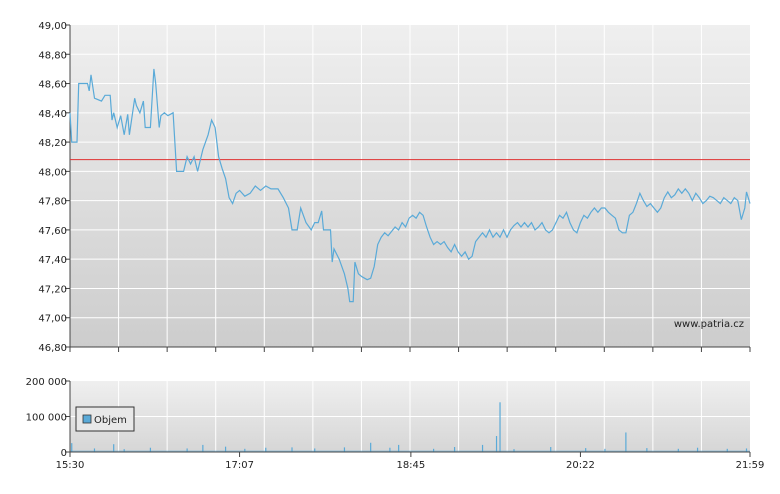 This screenshot has height=494, width=780. Describe the element at coordinates (52, 172) in the screenshot. I see `price-y-tick-label: 48,00` at that location.